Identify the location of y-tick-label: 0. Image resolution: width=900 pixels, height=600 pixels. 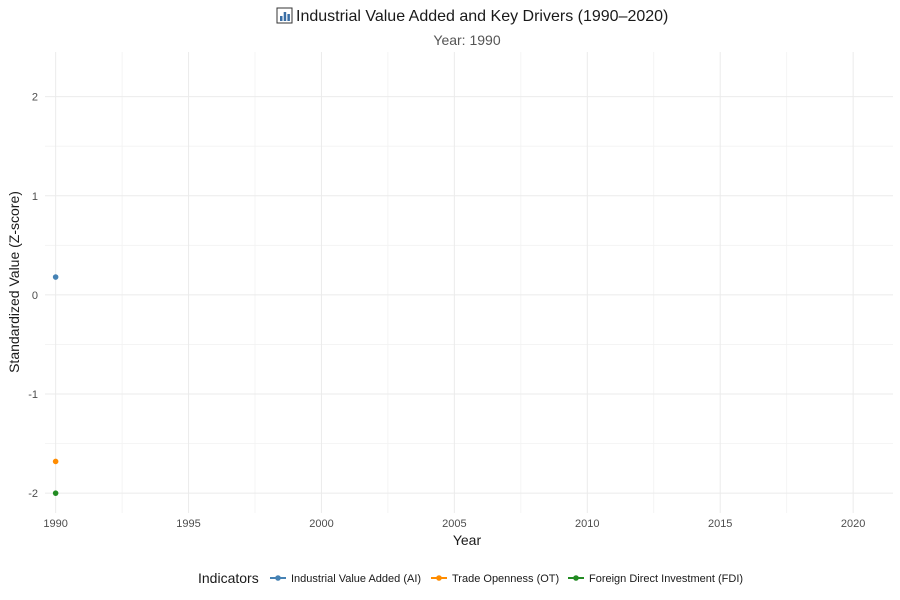
(35, 296).